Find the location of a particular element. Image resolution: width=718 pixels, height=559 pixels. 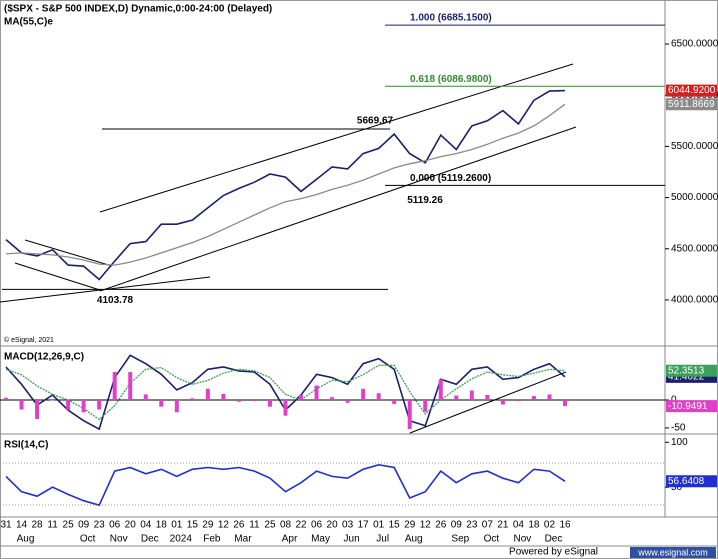

x-month-label: Jul is located at coordinates (382, 539).